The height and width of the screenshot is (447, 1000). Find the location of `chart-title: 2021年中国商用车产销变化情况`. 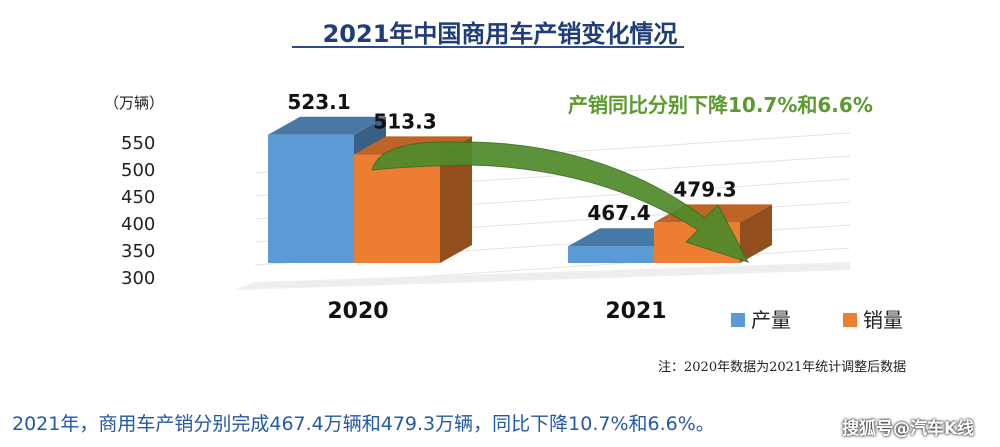

chart-title: 2021年中国商用车产销变化情况 is located at coordinates (500, 34).